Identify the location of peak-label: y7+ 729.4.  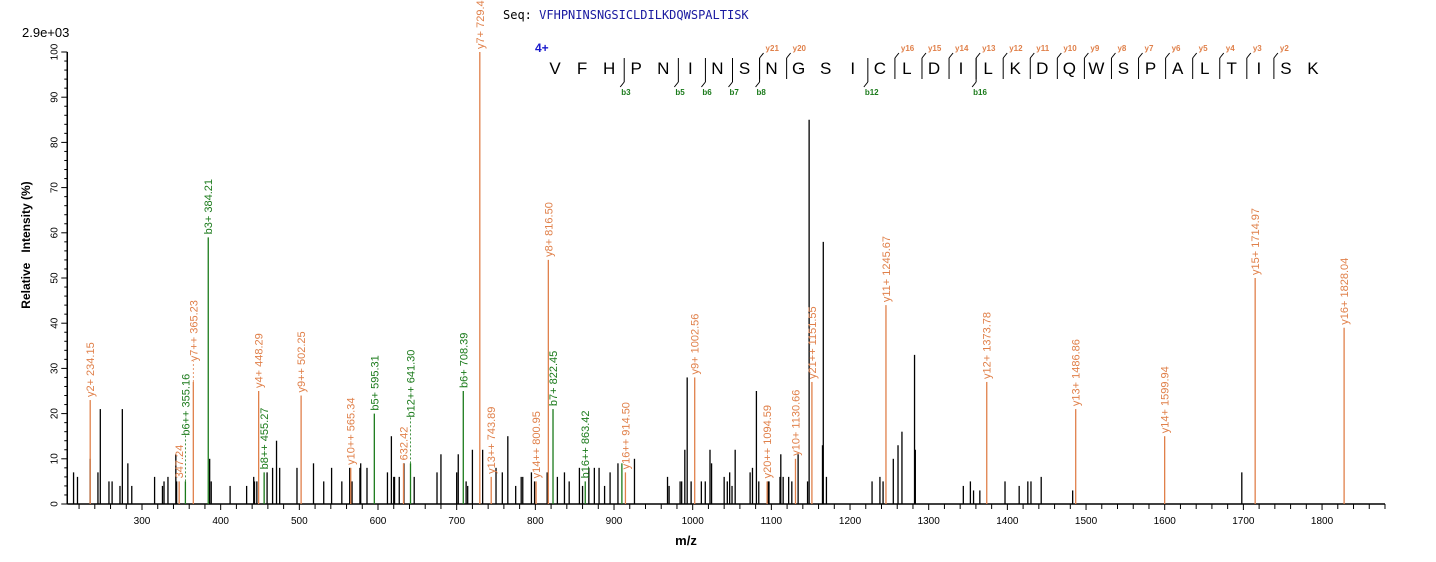
(481, 24).